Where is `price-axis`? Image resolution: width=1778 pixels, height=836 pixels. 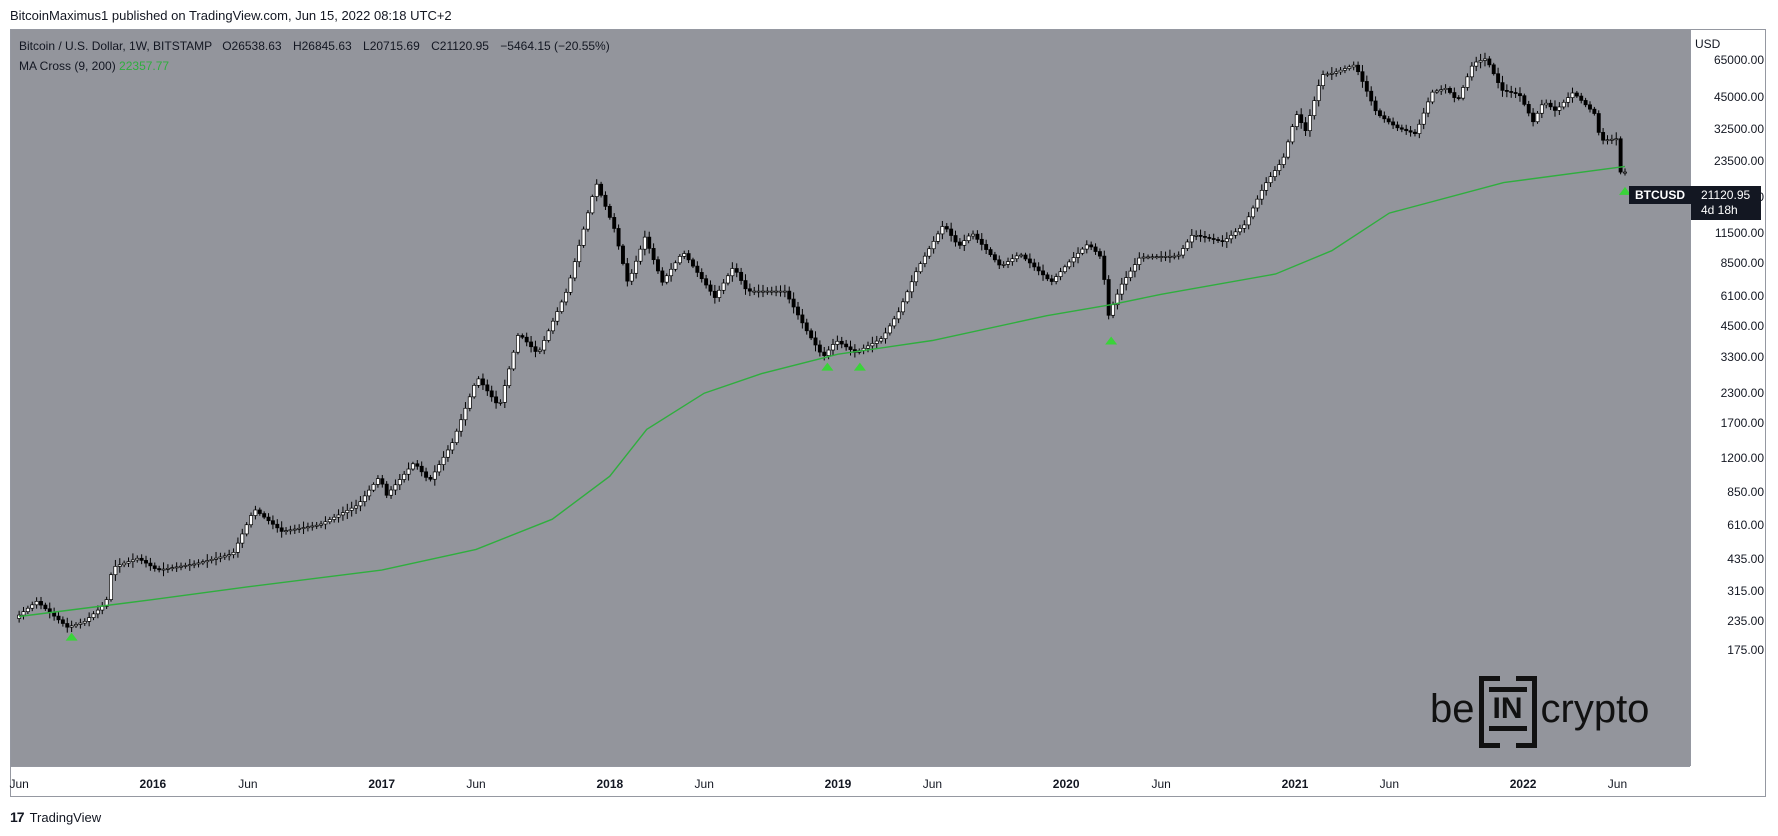 price-axis is located at coordinates (1727, 398).